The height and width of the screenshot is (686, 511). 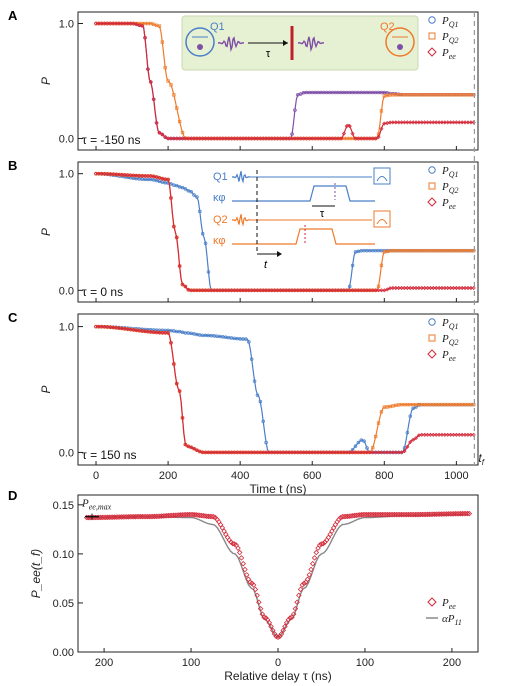 I want to click on schematic-a: Q1 τ Q2, so click(x=300, y=43).